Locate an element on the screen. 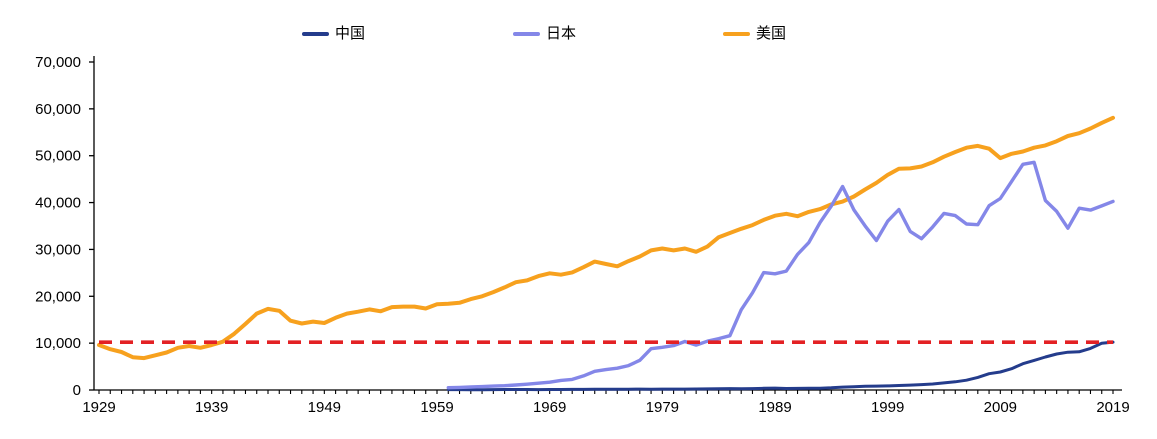 The height and width of the screenshot is (439, 1157). x-tick-label: 1949 is located at coordinates (324, 407).